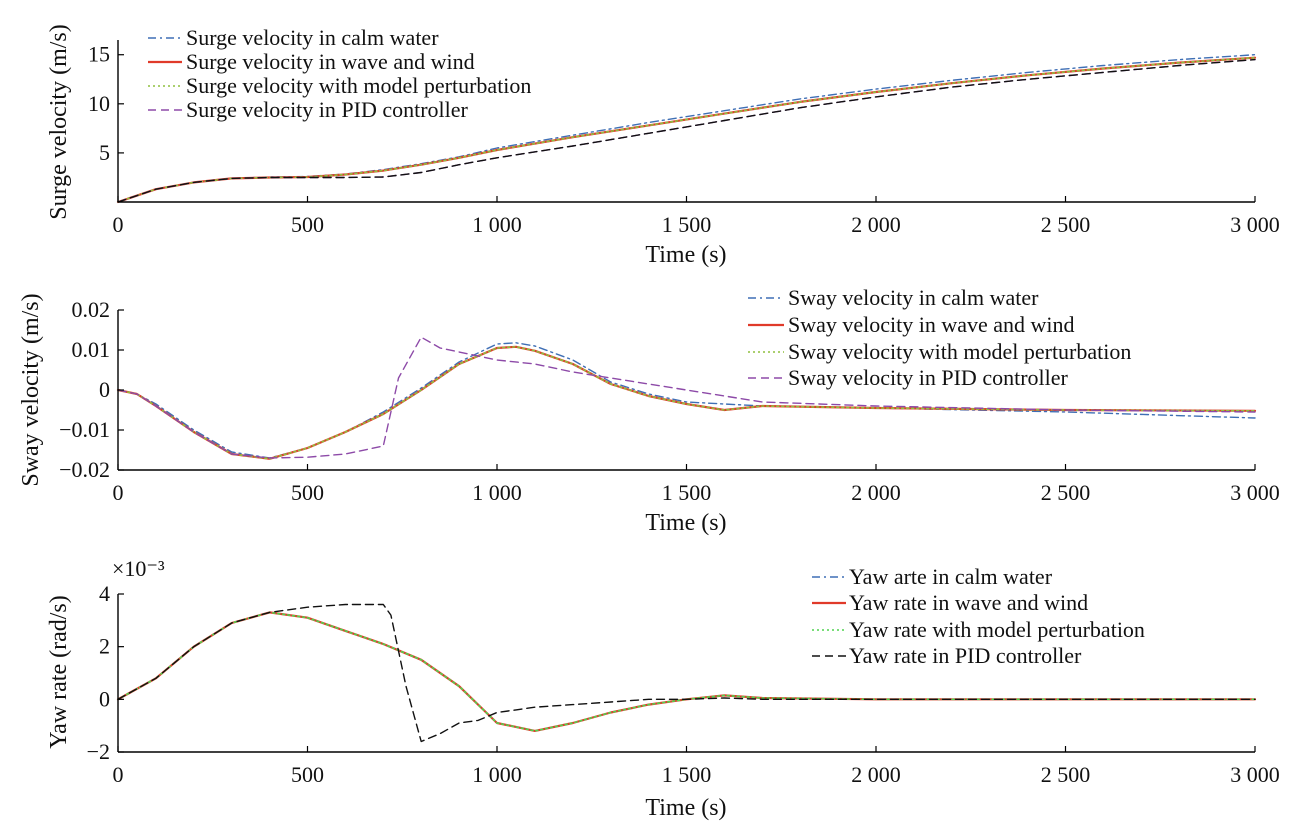 The image size is (1303, 830). I want to click on legend-label-wave-wind: Surge velocity in wave and wind, so click(330, 61).